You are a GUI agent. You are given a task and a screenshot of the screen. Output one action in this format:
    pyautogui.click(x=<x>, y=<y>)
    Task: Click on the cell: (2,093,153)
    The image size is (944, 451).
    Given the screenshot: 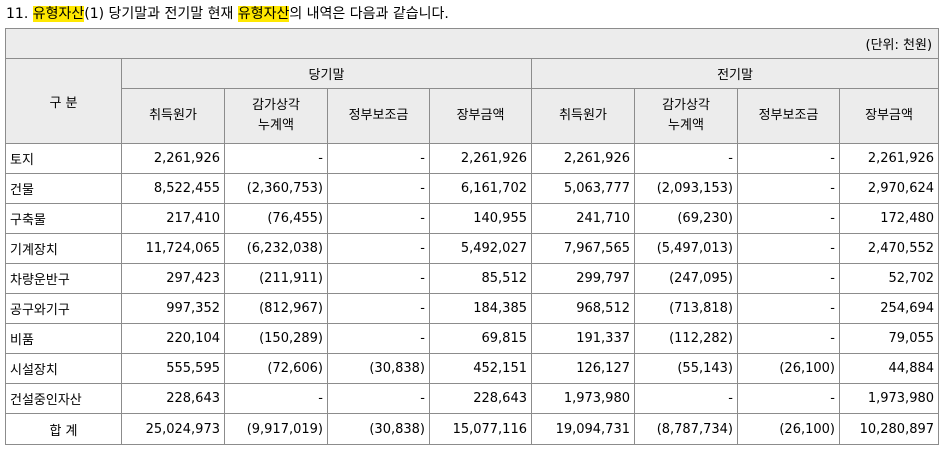 What is the action you would take?
    pyautogui.click(x=686, y=188)
    